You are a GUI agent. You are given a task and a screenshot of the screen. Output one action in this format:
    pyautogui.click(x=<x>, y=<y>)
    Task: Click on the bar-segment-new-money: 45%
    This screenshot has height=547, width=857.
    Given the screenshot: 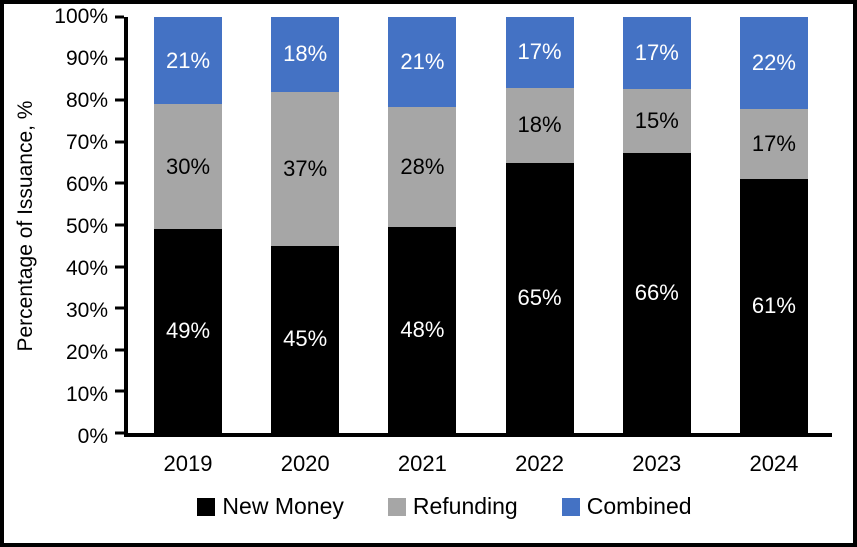 What is the action you would take?
    pyautogui.click(x=305, y=339)
    